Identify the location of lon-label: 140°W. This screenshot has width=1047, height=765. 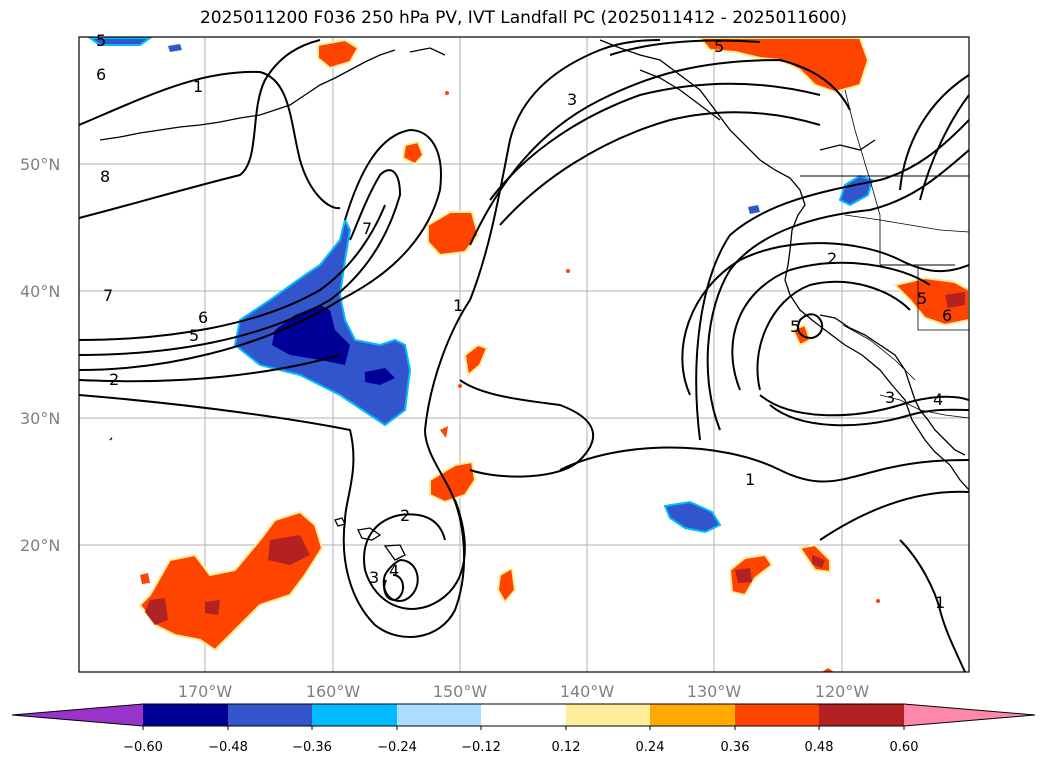
(587, 691).